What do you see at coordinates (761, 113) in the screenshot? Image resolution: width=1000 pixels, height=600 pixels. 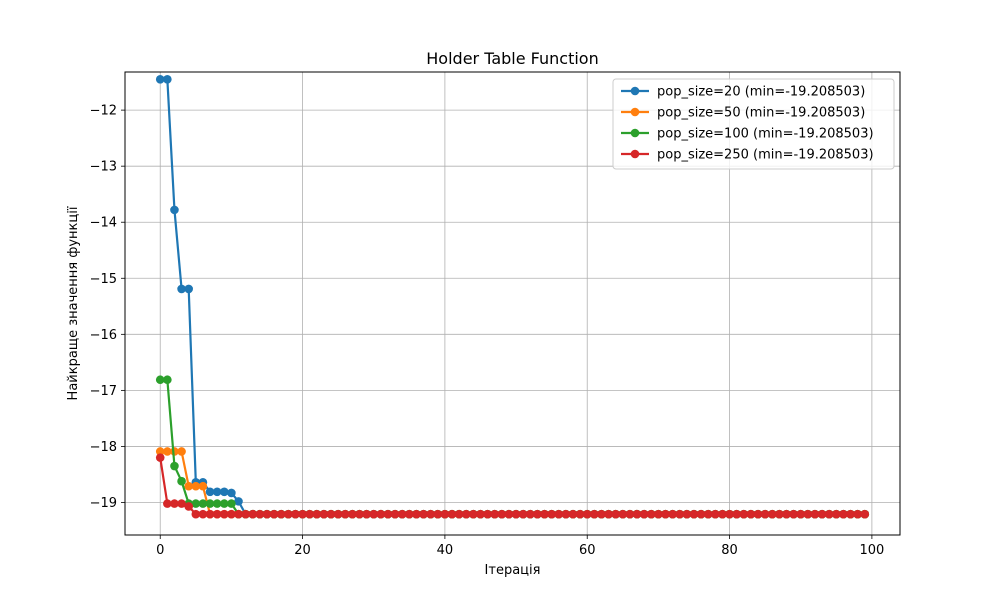 I see `legend-label: pop_size=50 (min=-19.208503)` at bounding box center [761, 113].